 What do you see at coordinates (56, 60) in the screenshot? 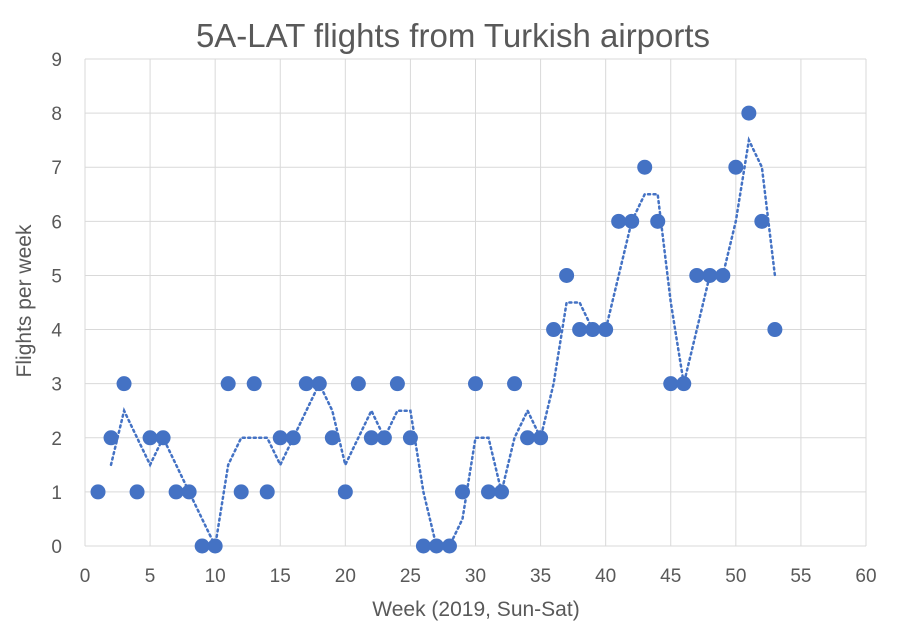
I see `y-tick-label: 9` at bounding box center [56, 60].